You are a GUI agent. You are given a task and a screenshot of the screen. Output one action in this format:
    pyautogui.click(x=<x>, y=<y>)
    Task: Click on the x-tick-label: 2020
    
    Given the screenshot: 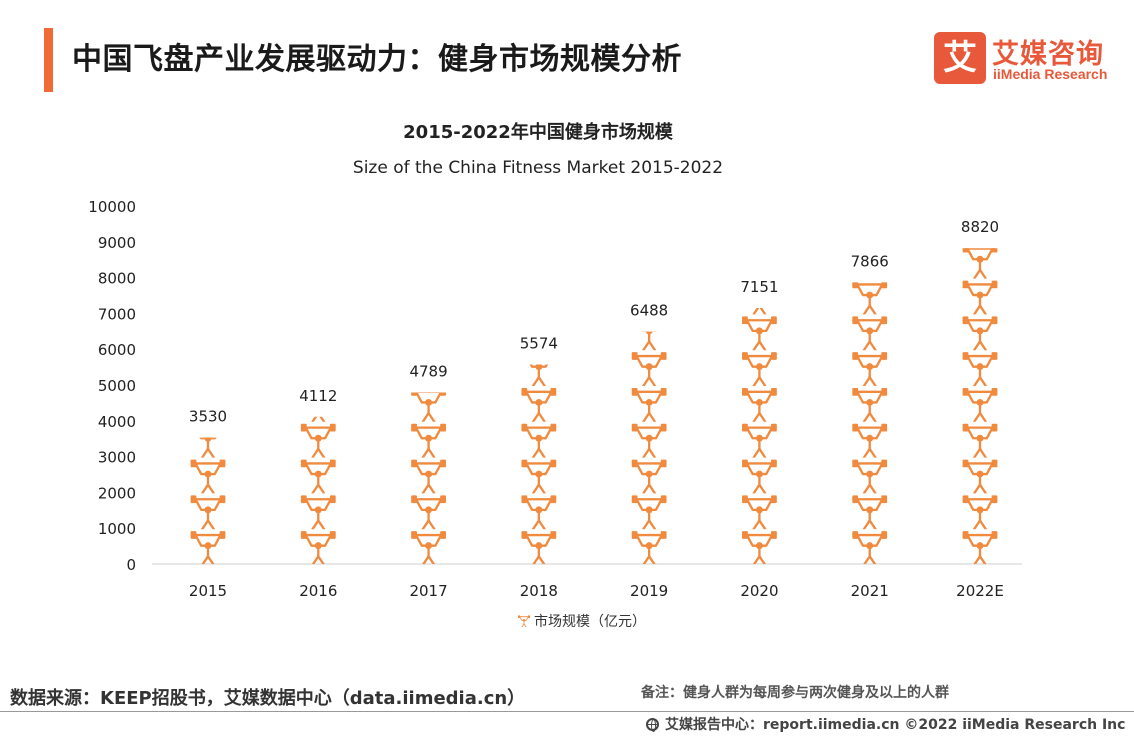 What is the action you would take?
    pyautogui.click(x=759, y=591)
    